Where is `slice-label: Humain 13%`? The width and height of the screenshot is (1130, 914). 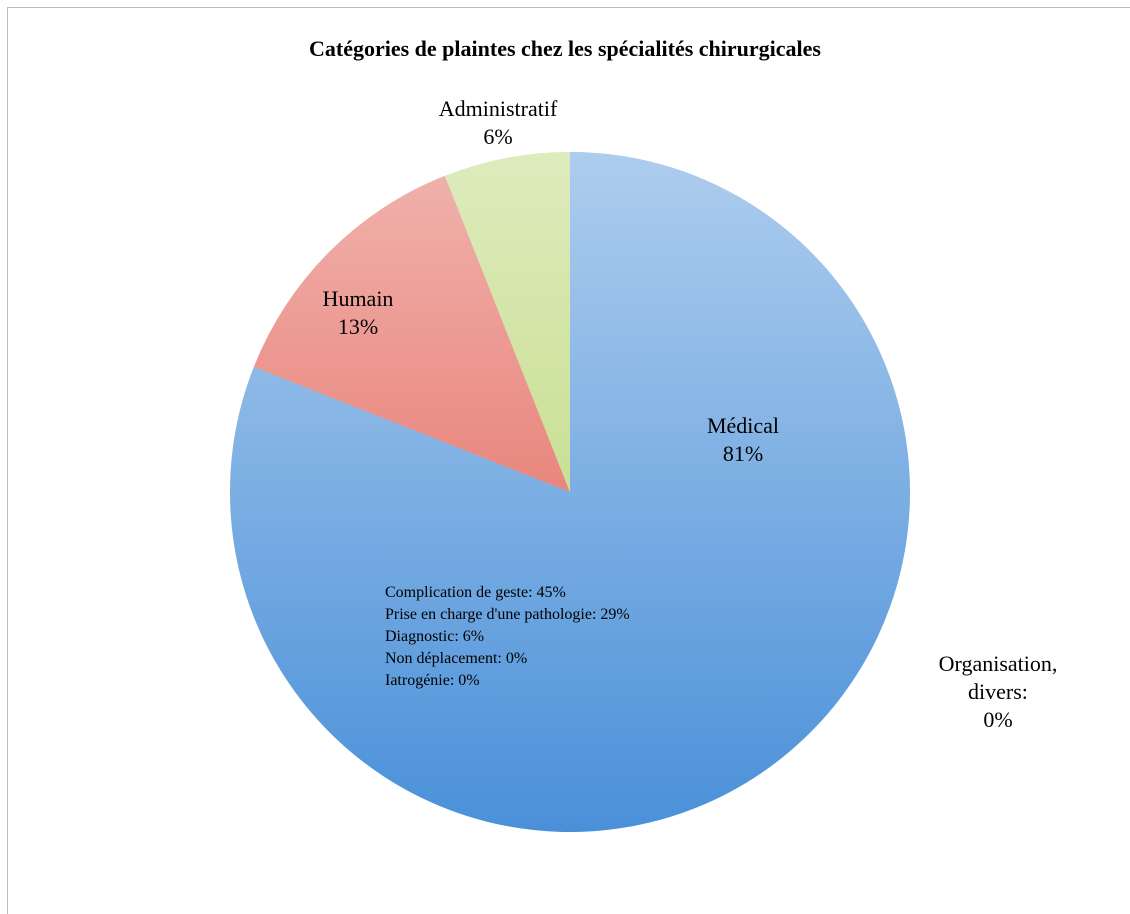 slice-label: Humain 13% is located at coordinates (358, 313).